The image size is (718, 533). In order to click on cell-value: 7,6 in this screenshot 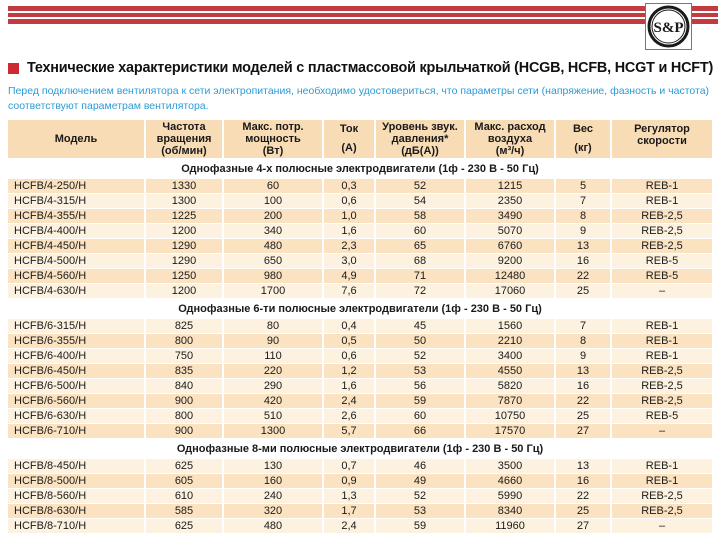, I will do `click(349, 291)`.